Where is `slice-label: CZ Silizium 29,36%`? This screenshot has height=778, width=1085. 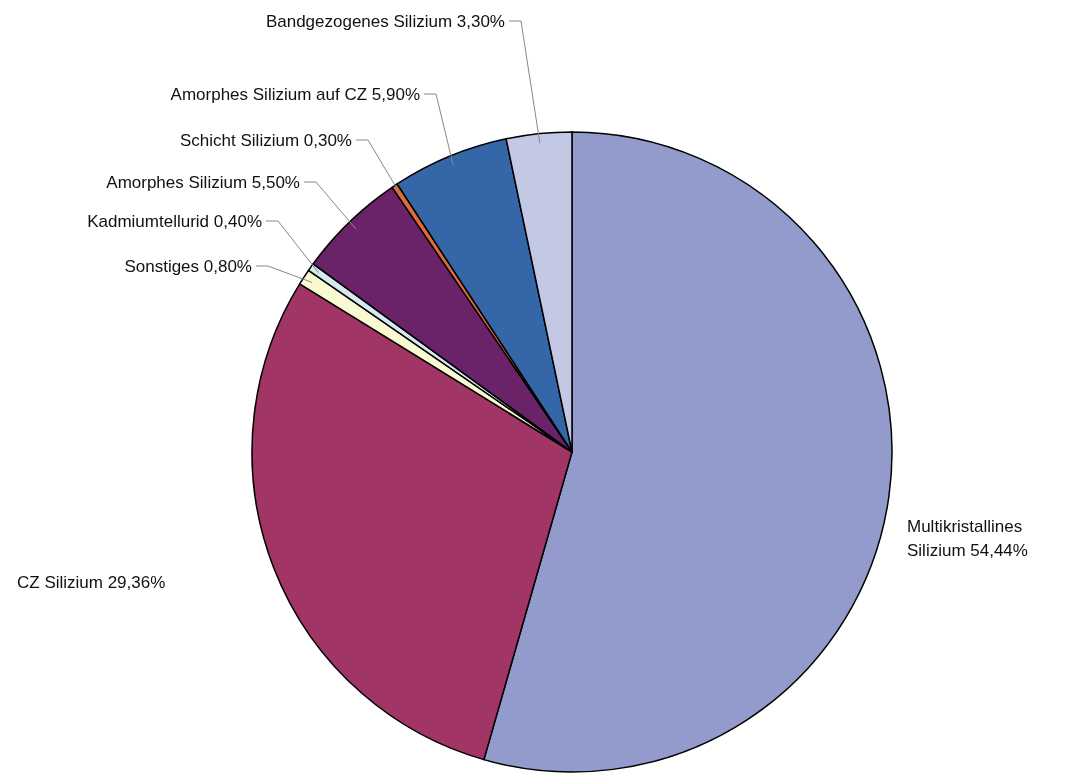
slice-label: CZ Silizium 29,36% is located at coordinates (91, 582).